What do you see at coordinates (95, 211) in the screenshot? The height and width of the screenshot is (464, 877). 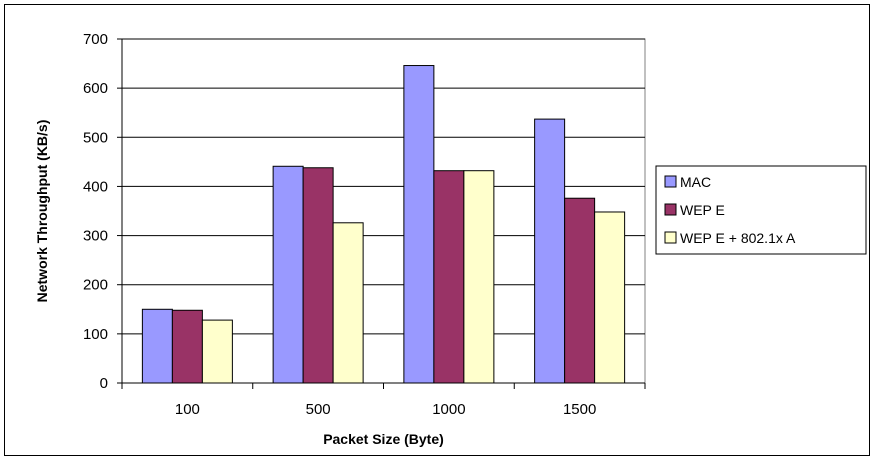 I see `y-tick-labels: 0 100 200 300 400 500 600 700` at bounding box center [95, 211].